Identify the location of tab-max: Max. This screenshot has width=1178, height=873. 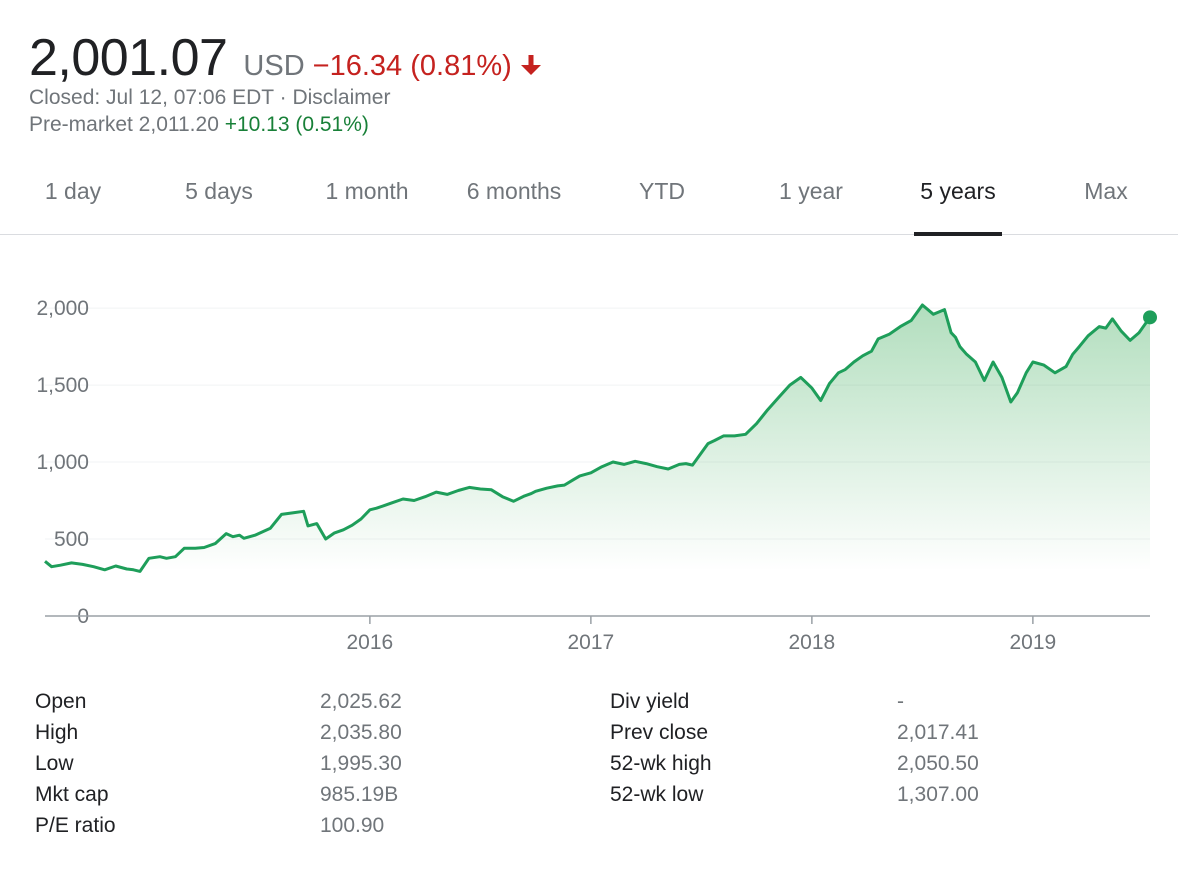
(1106, 191).